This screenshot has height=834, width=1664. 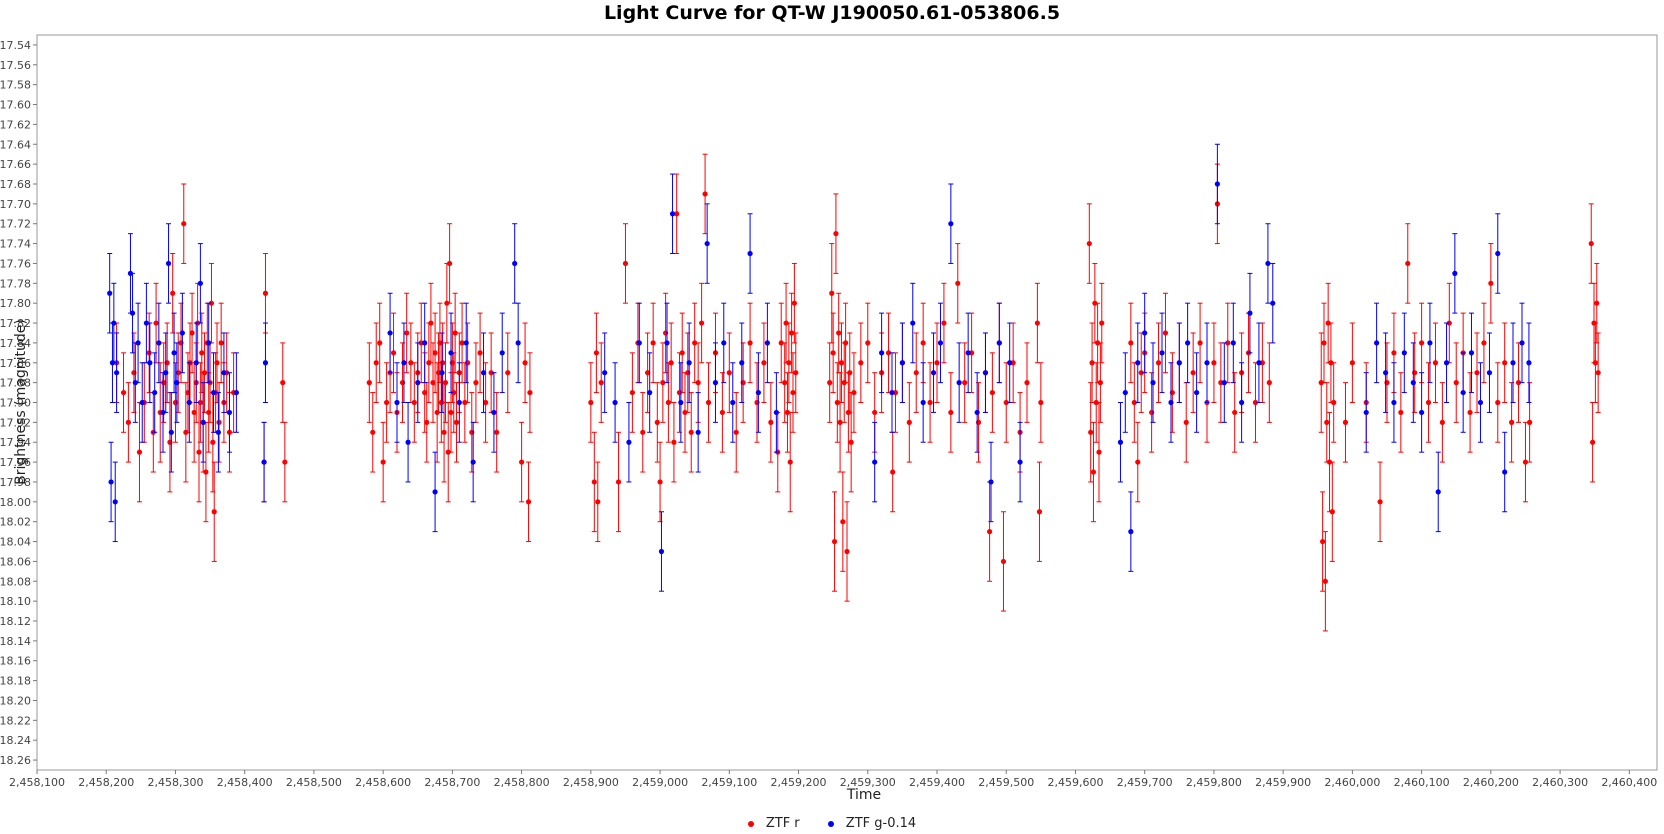 What do you see at coordinates (15, 303) in the screenshot?
I see `y-tick-label: 17.80` at bounding box center [15, 303].